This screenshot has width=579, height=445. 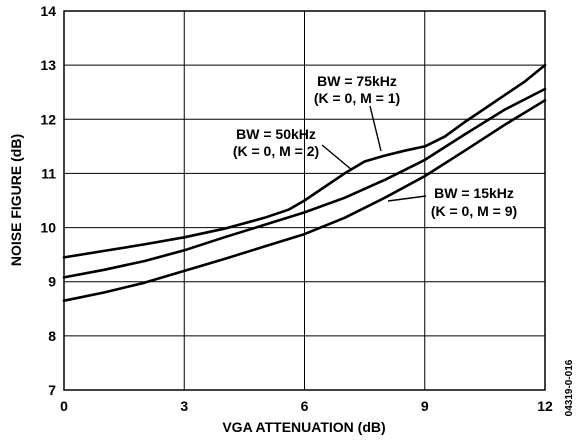 What do you see at coordinates (16, 200) in the screenshot?
I see `y-axis-title: NOISE FIGURE (dB)` at bounding box center [16, 200].